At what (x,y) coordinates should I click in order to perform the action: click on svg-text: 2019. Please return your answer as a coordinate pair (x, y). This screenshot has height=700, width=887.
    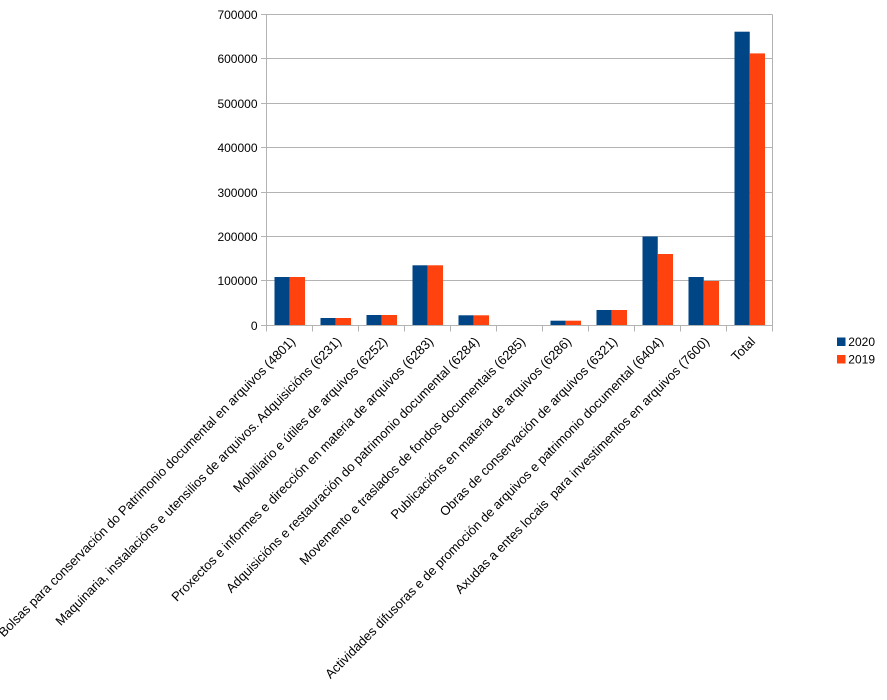
    Looking at the image, I should click on (861, 360).